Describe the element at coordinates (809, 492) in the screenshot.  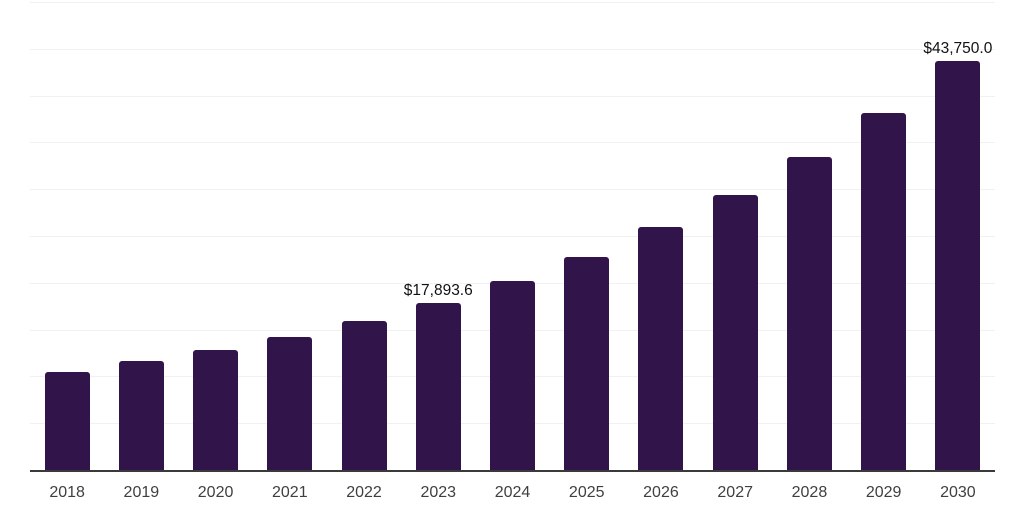
I see `x-tick-label: 2028` at that location.